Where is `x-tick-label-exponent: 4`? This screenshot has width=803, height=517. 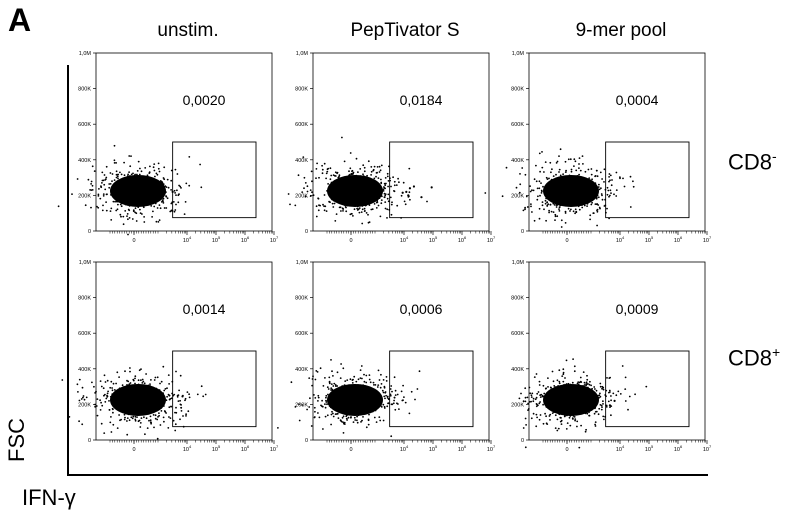 x-tick-label-exponent: 4 is located at coordinates (623, 446).